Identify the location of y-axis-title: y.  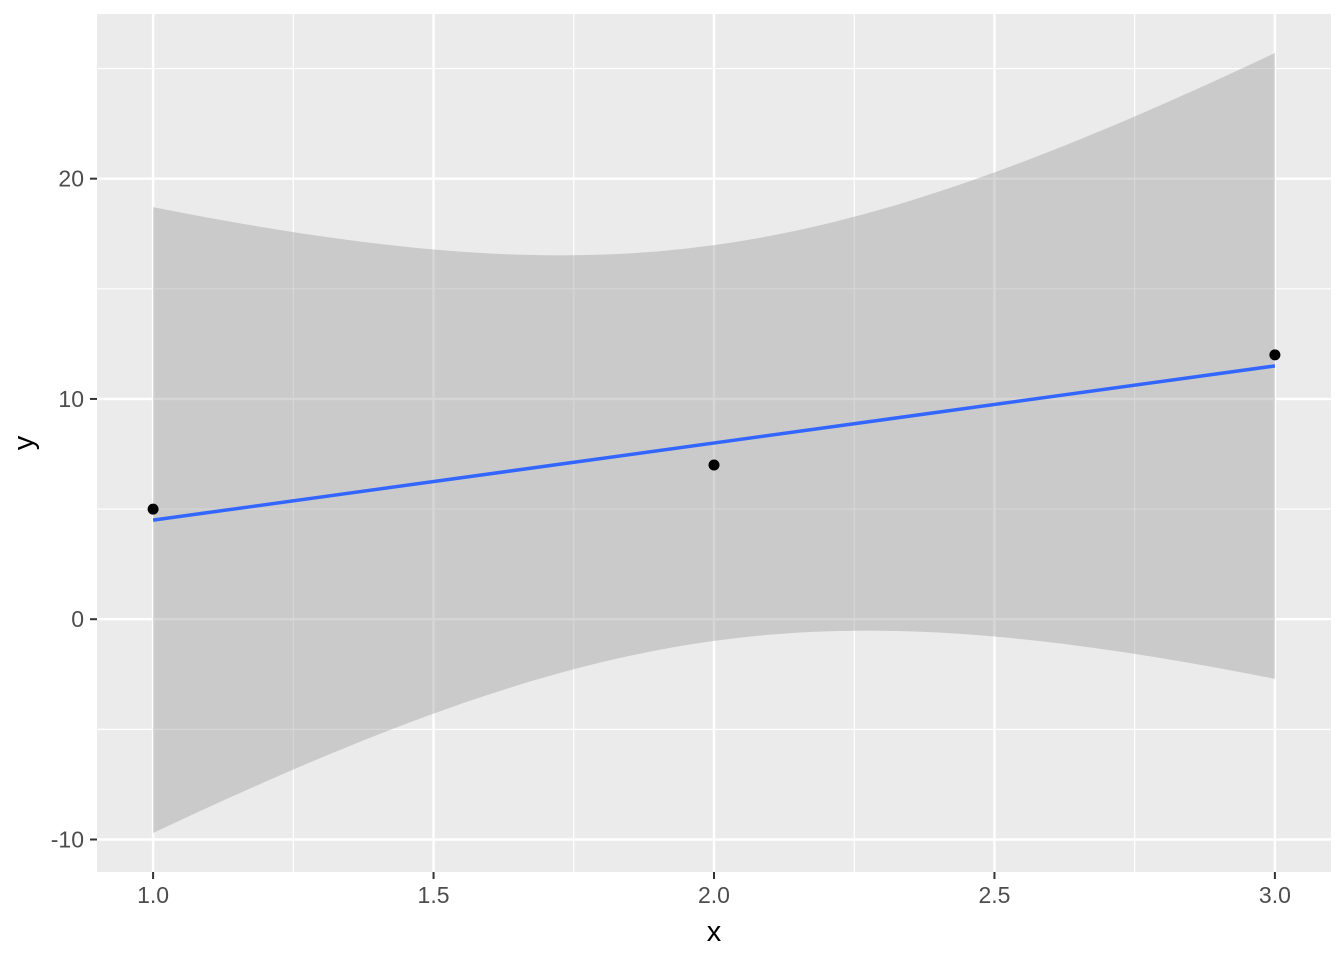
(24, 442).